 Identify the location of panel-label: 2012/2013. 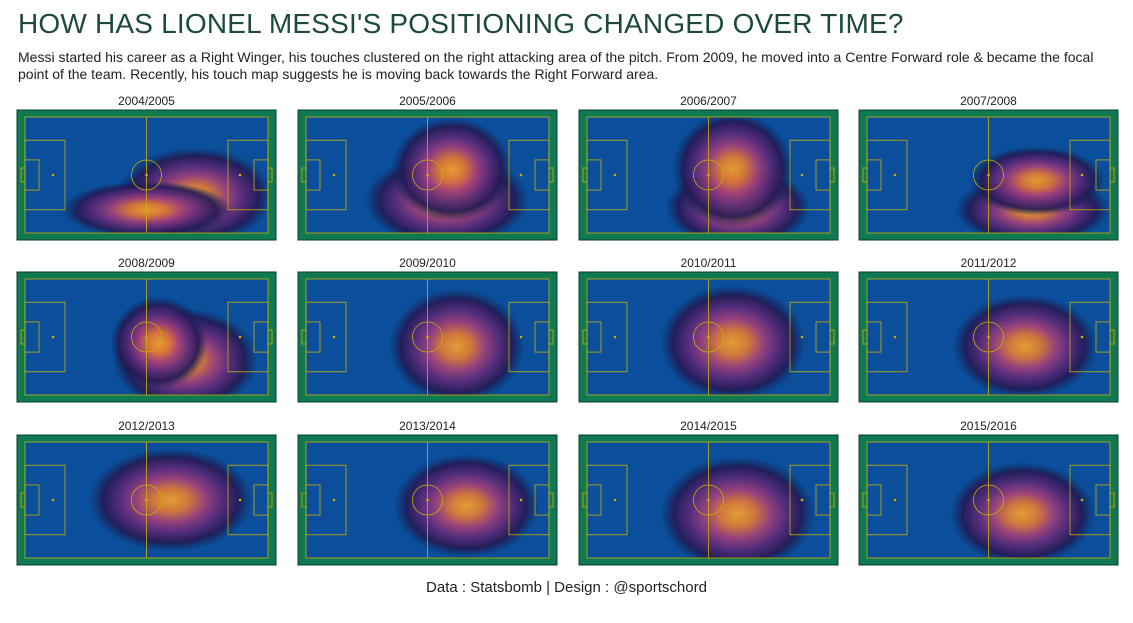
(146, 426).